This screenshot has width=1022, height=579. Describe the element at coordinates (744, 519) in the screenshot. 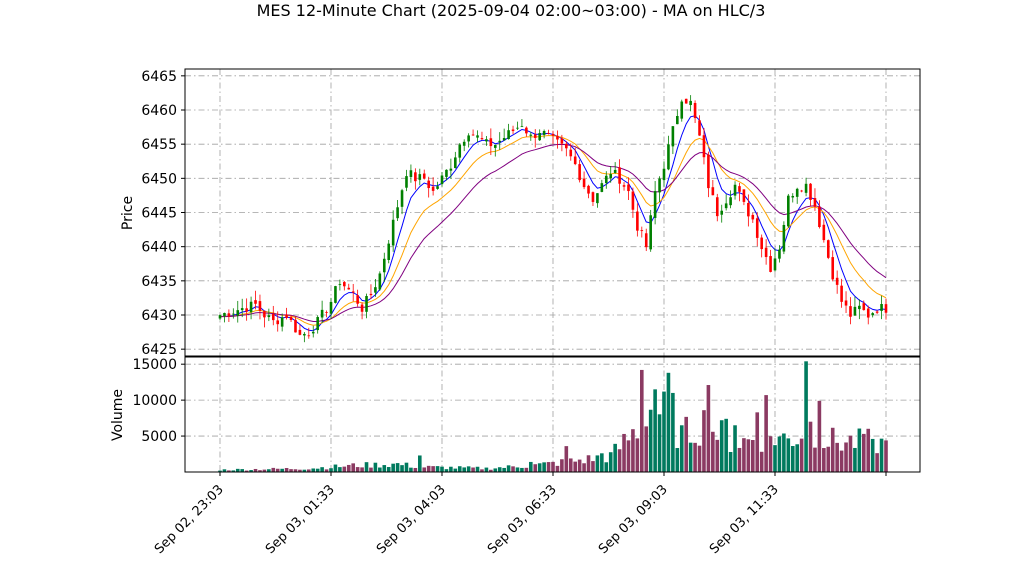

I see `x-tick-label: Sep 03, 11:33` at that location.